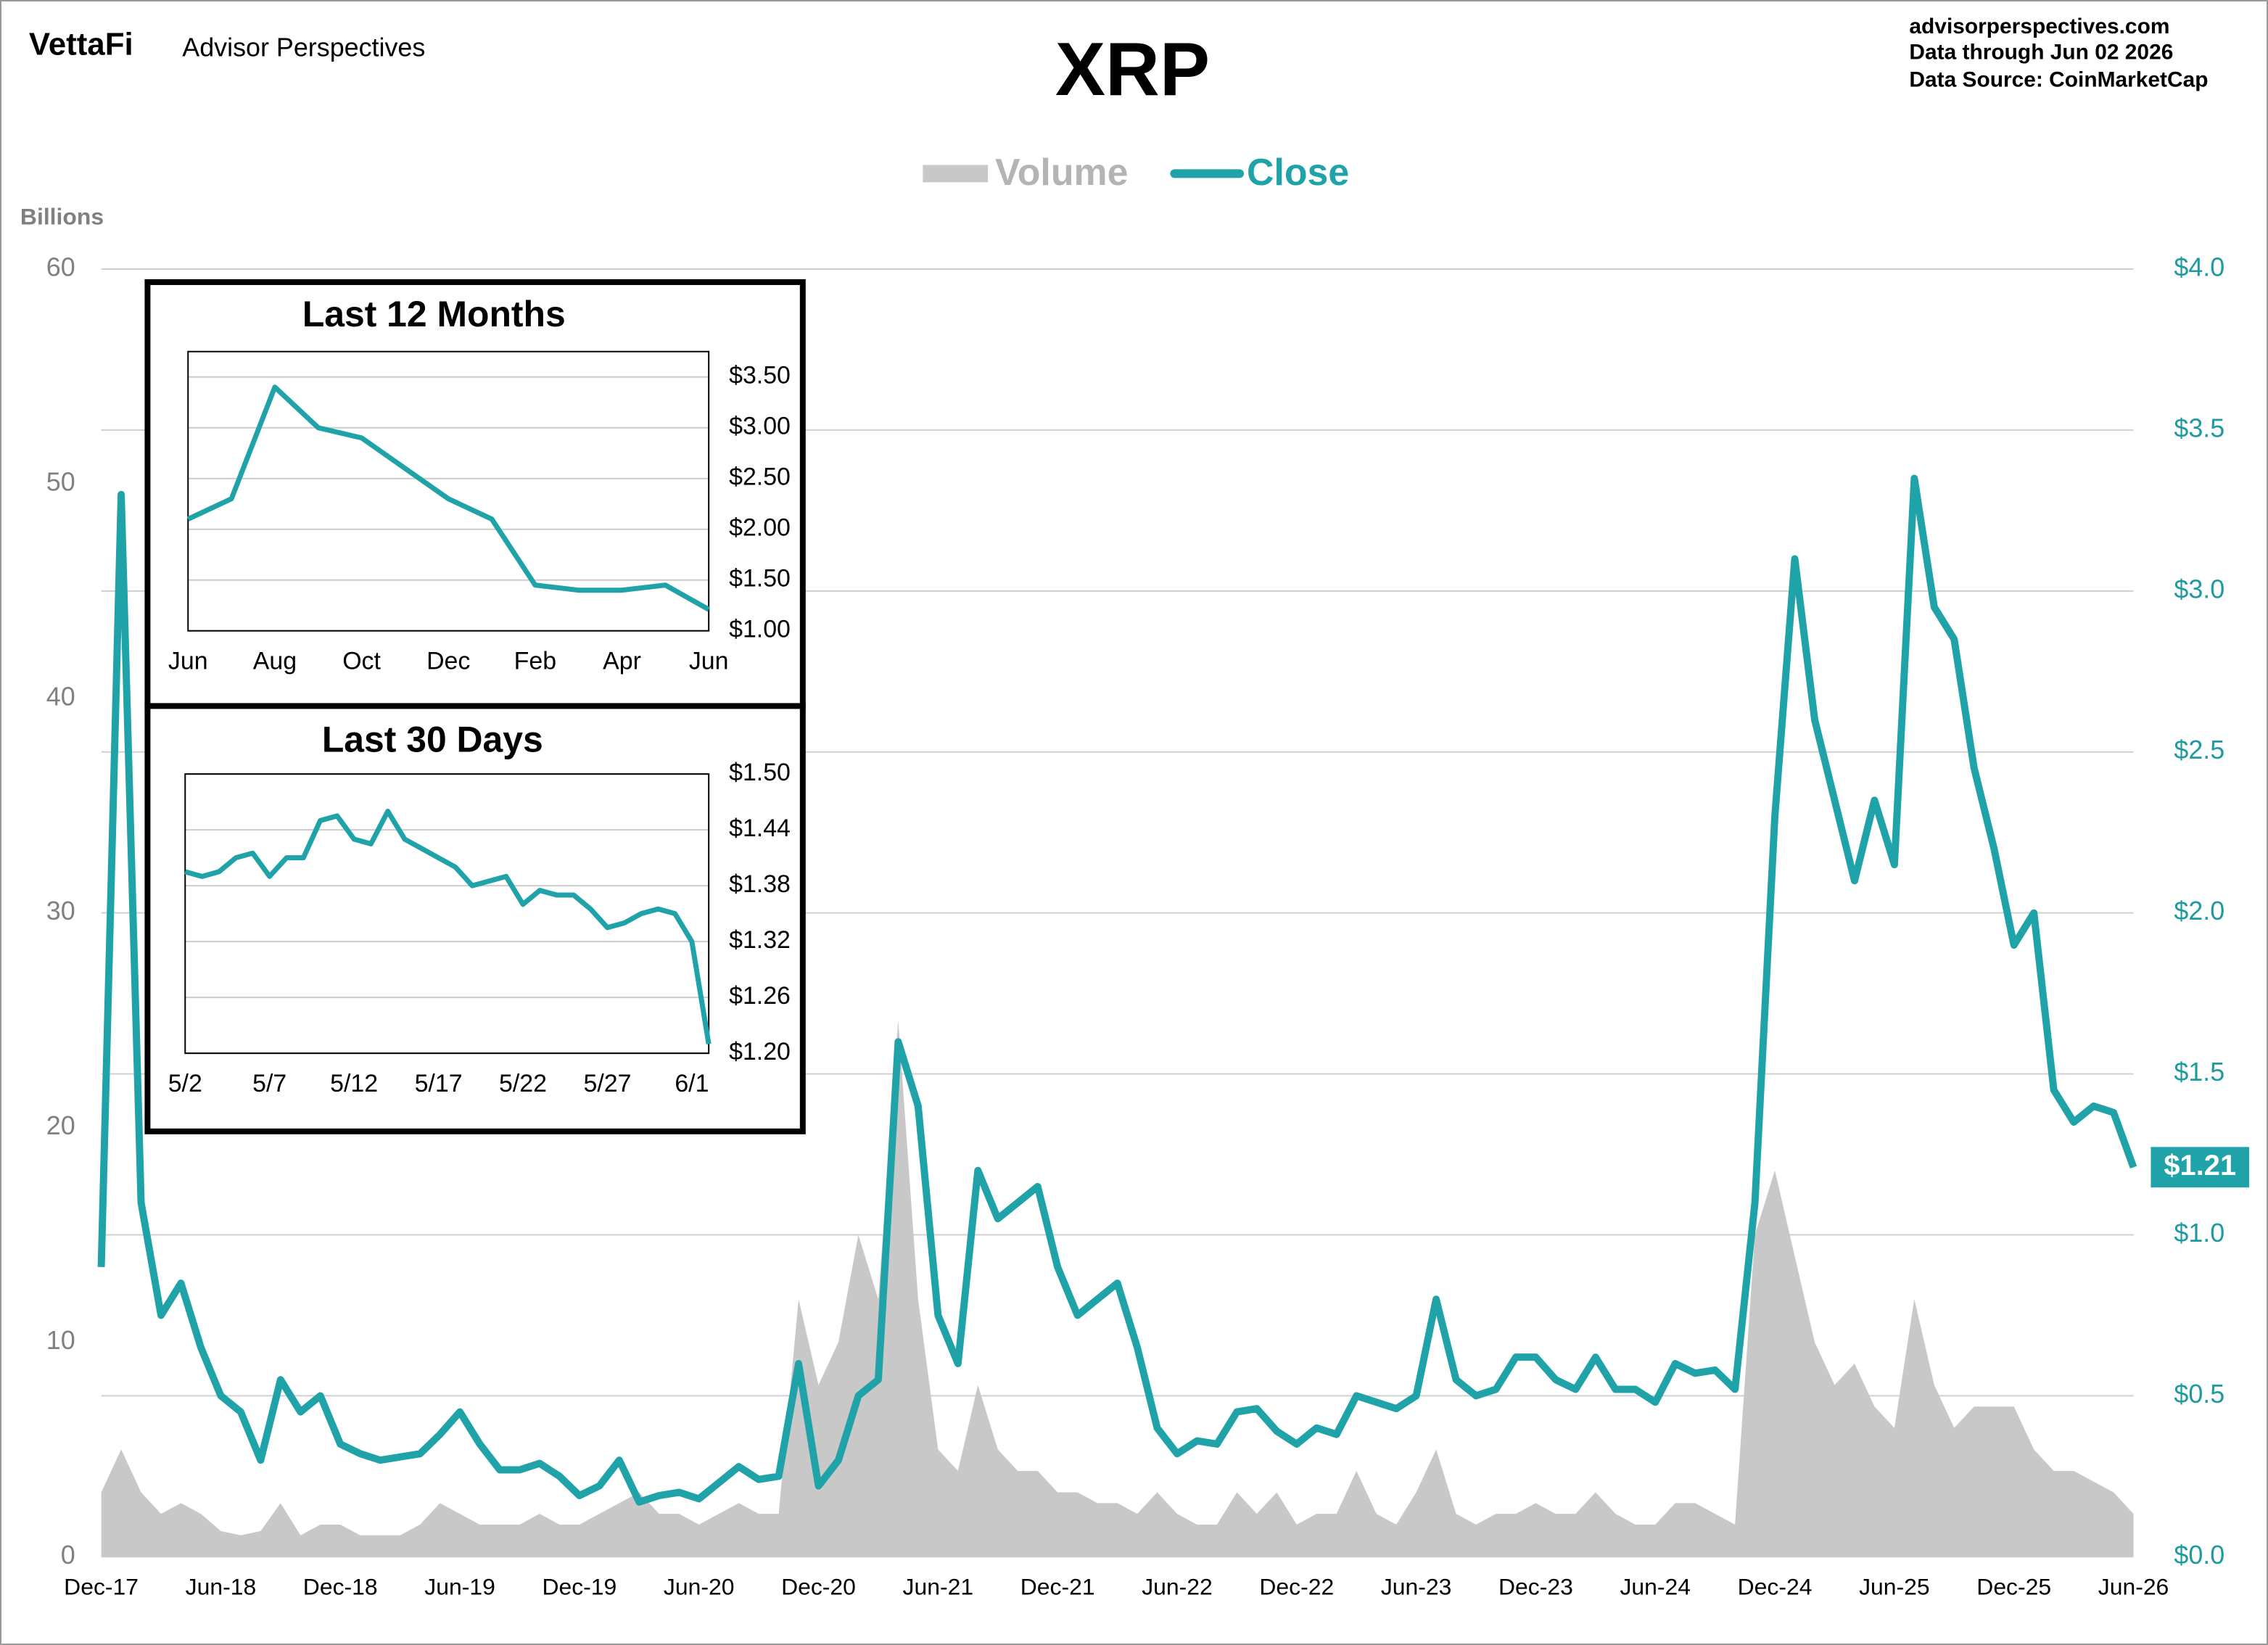  What do you see at coordinates (2039, 26) in the screenshot?
I see `site: advisorperspectives.com` at bounding box center [2039, 26].